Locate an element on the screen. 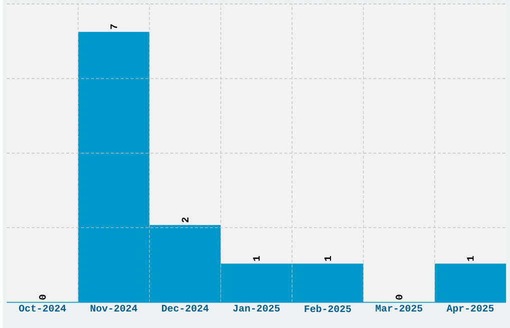 This screenshot has width=510, height=328. x-tick-label: Apr-2025 is located at coordinates (470, 309).